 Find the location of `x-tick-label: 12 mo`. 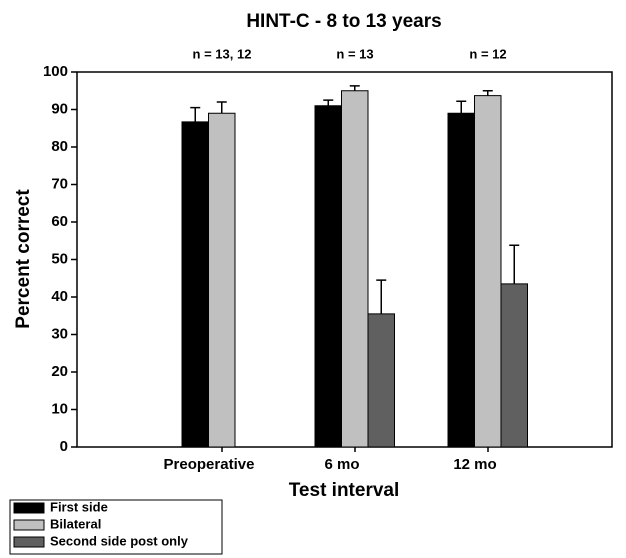

x-tick-label: 12 mo is located at coordinates (474, 464).